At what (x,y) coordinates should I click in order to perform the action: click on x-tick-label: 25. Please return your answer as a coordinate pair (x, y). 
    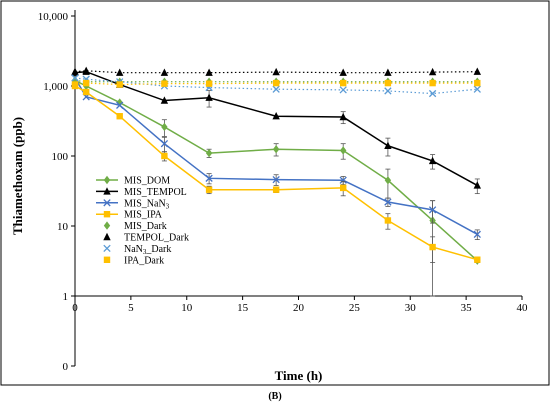
    Looking at the image, I should click on (355, 308).